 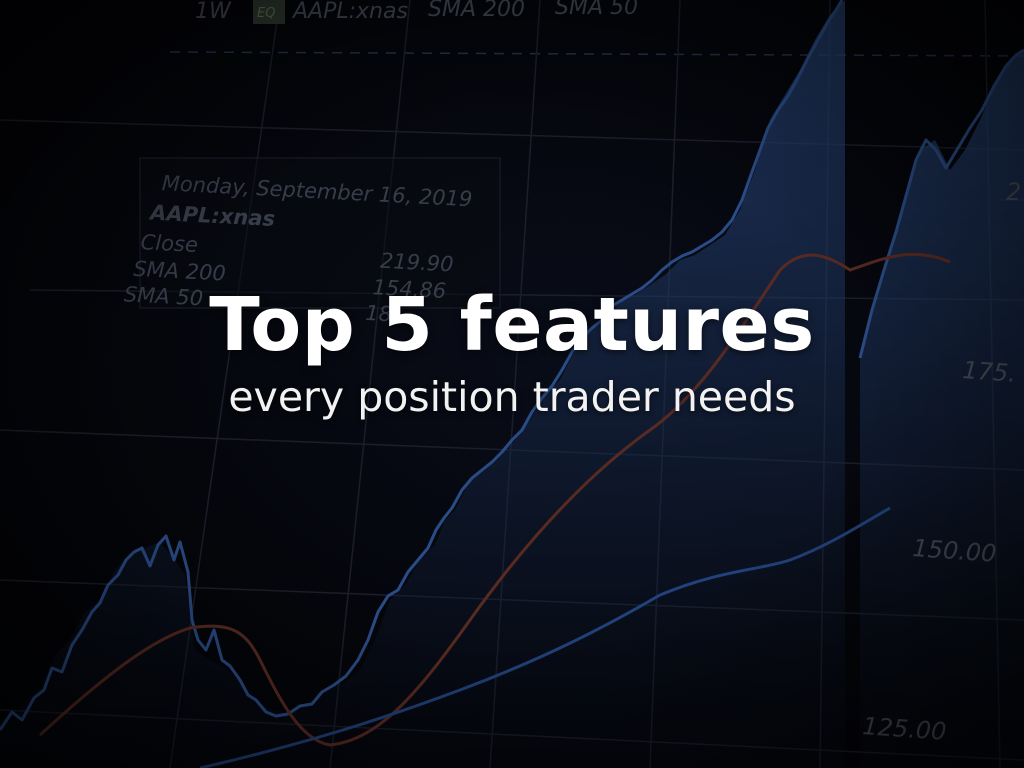 What do you see at coordinates (512, 325) in the screenshot?
I see `headline: Top 5 features` at bounding box center [512, 325].